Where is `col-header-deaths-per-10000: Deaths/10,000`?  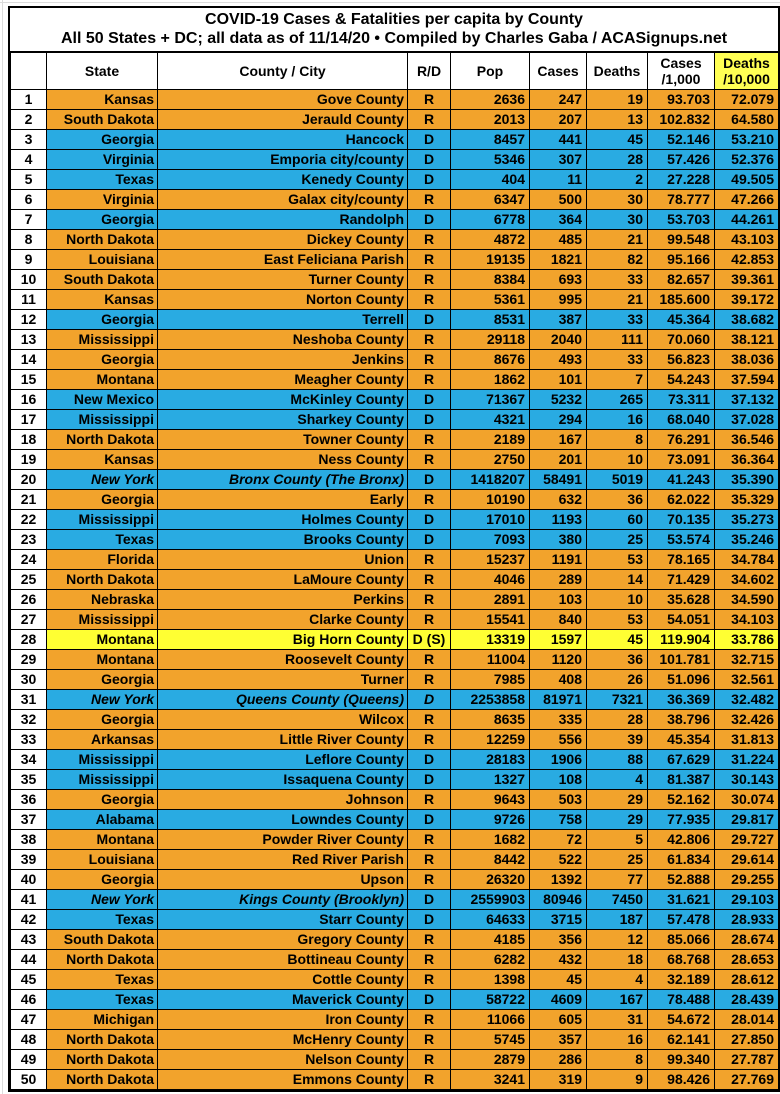
col-header-deaths-per-10000: Deaths/10,000 is located at coordinates (746, 71).